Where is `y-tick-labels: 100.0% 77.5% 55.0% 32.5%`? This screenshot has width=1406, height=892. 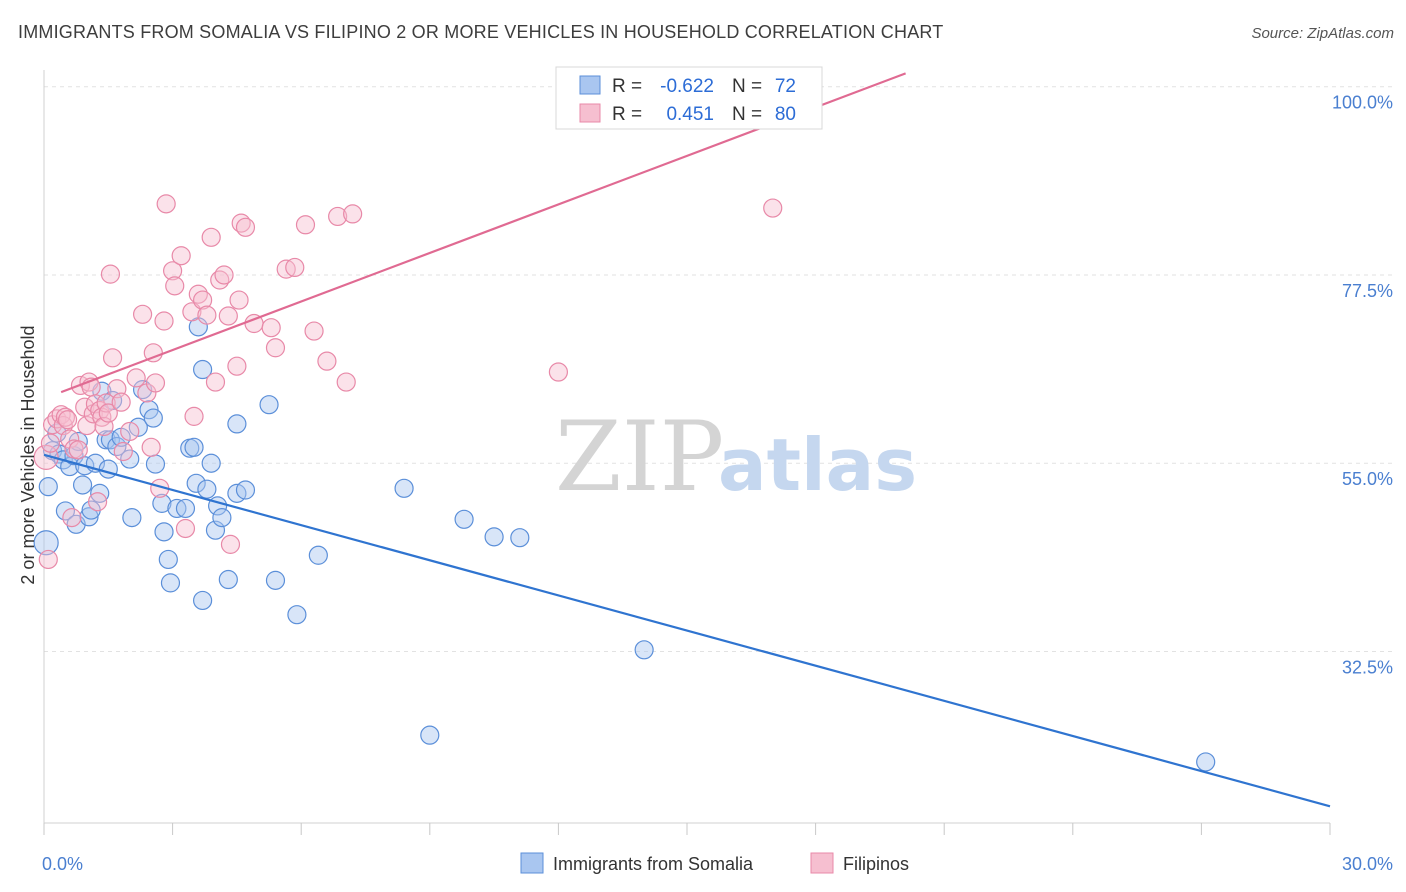 y-tick-labels: 100.0% 77.5% 55.0% 32.5% is located at coordinates (1362, 385).